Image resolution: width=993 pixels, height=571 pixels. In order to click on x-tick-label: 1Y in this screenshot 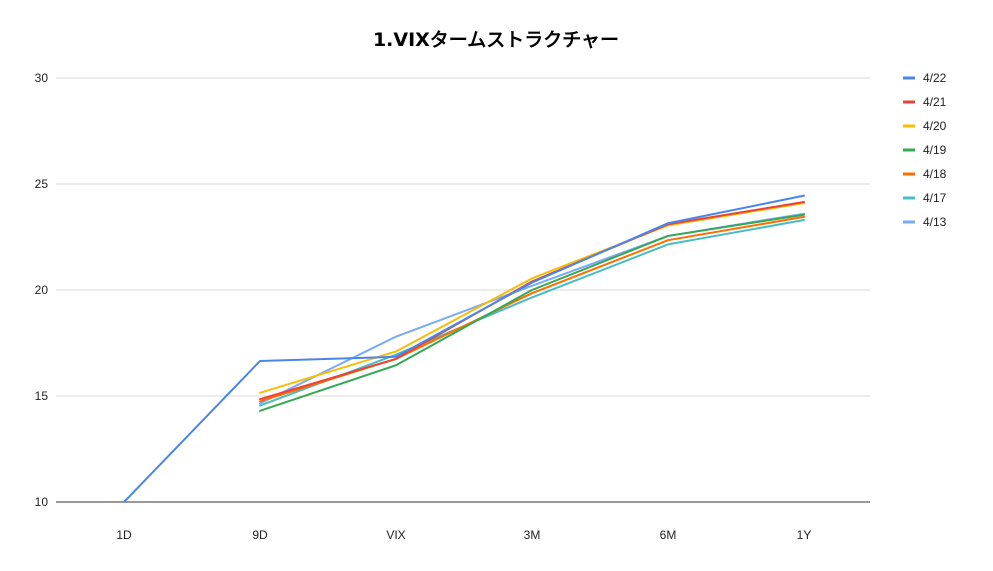, I will do `click(804, 535)`.